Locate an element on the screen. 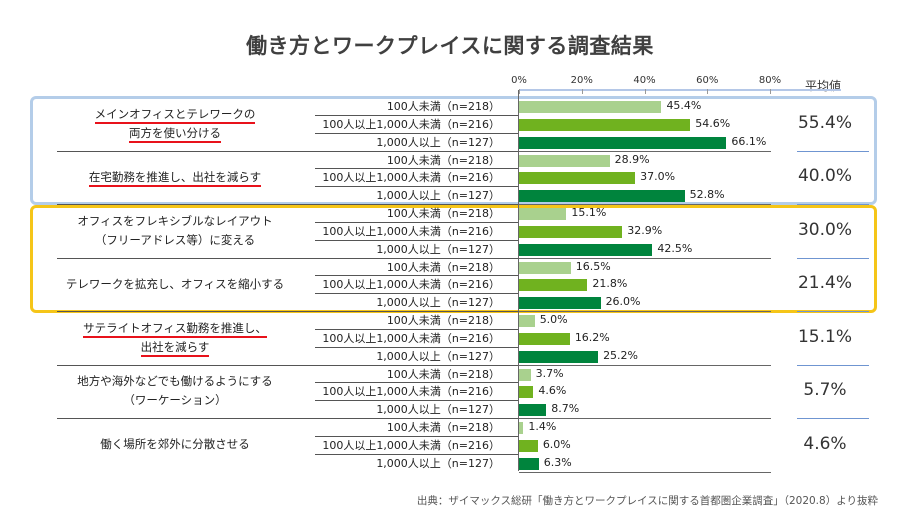  chart-title: 働き方とワークプレイスに関する調査結果 is located at coordinates (450, 46).